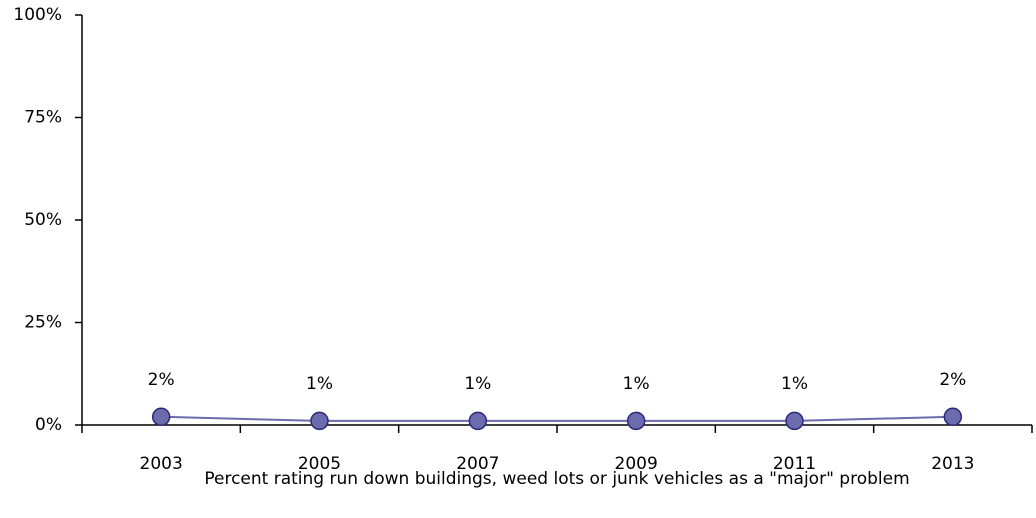 The image size is (1036, 518). What do you see at coordinates (48, 425) in the screenshot?
I see `y-tick-label: 0%` at bounding box center [48, 425].